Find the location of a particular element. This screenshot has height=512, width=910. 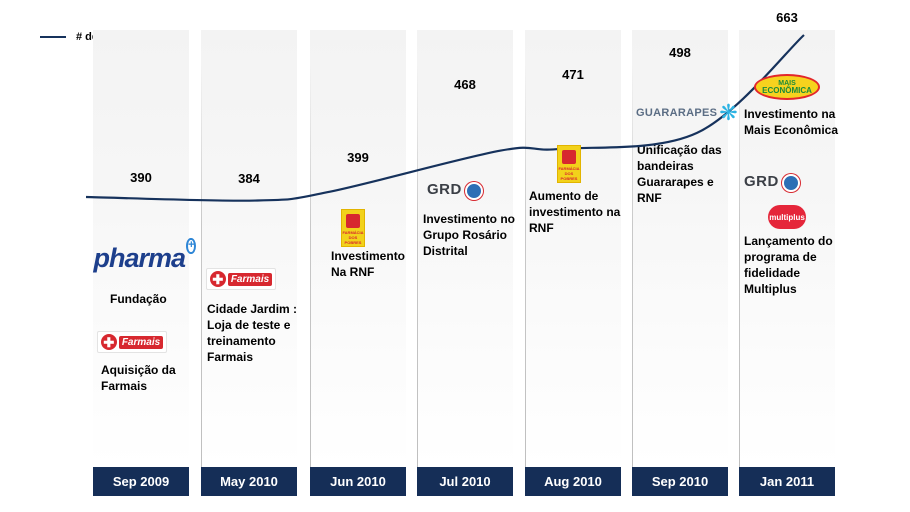

milestone-line: Guararapes e is located at coordinates (675, 182).